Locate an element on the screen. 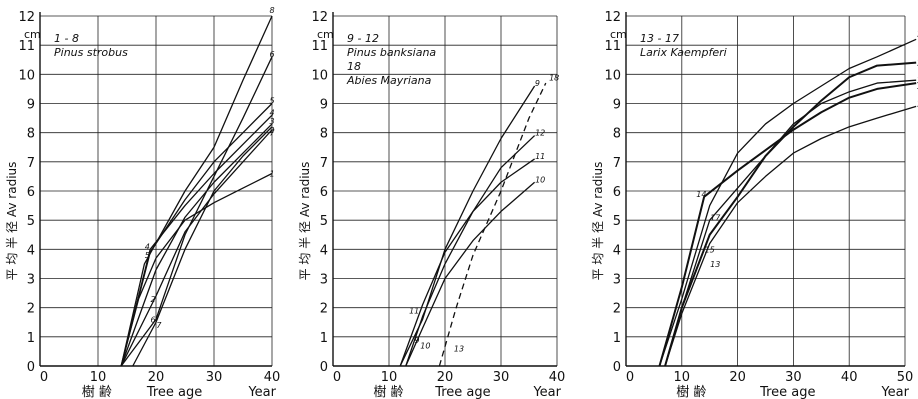 The width and height of the screenshot is (918, 399). chart-title-line: 1 - 8 is located at coordinates (66, 38).